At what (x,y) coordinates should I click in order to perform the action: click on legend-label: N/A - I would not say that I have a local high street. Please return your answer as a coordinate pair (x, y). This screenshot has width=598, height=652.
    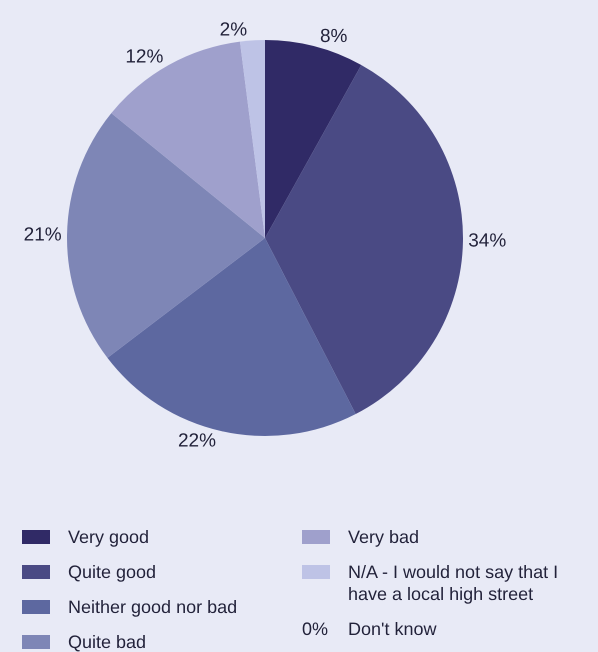
    Looking at the image, I should click on (454, 583).